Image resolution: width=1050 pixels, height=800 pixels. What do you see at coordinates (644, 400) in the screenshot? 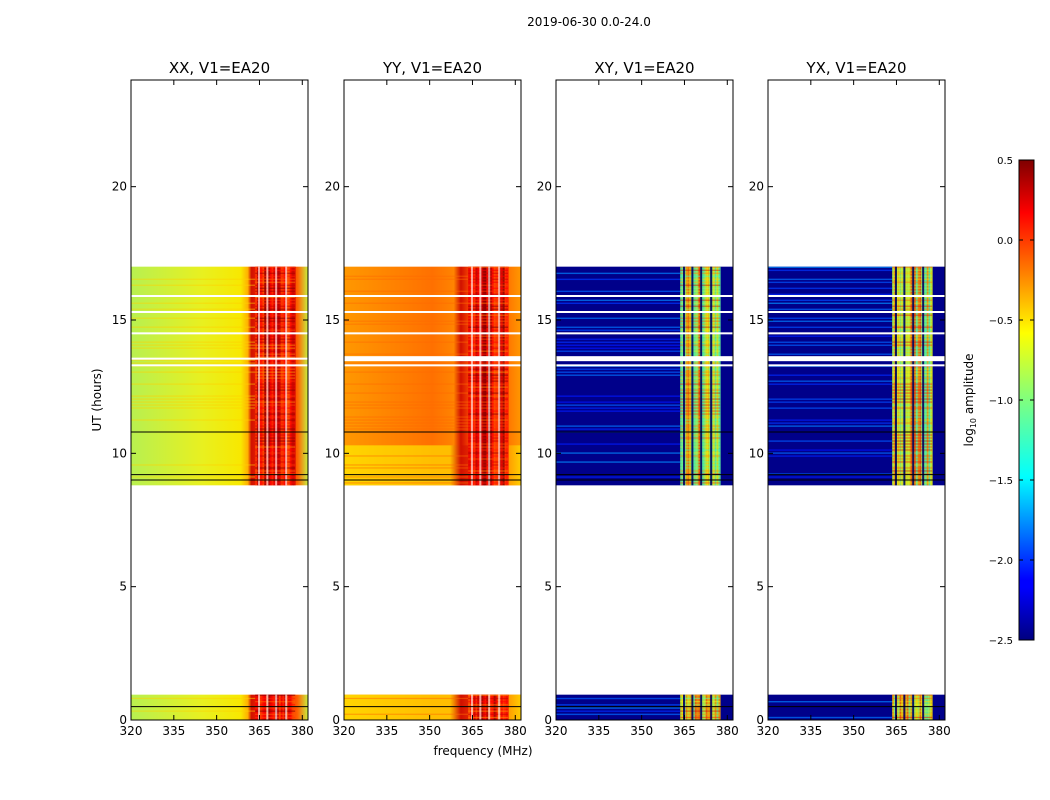
I see `panel-3-frame` at bounding box center [644, 400].